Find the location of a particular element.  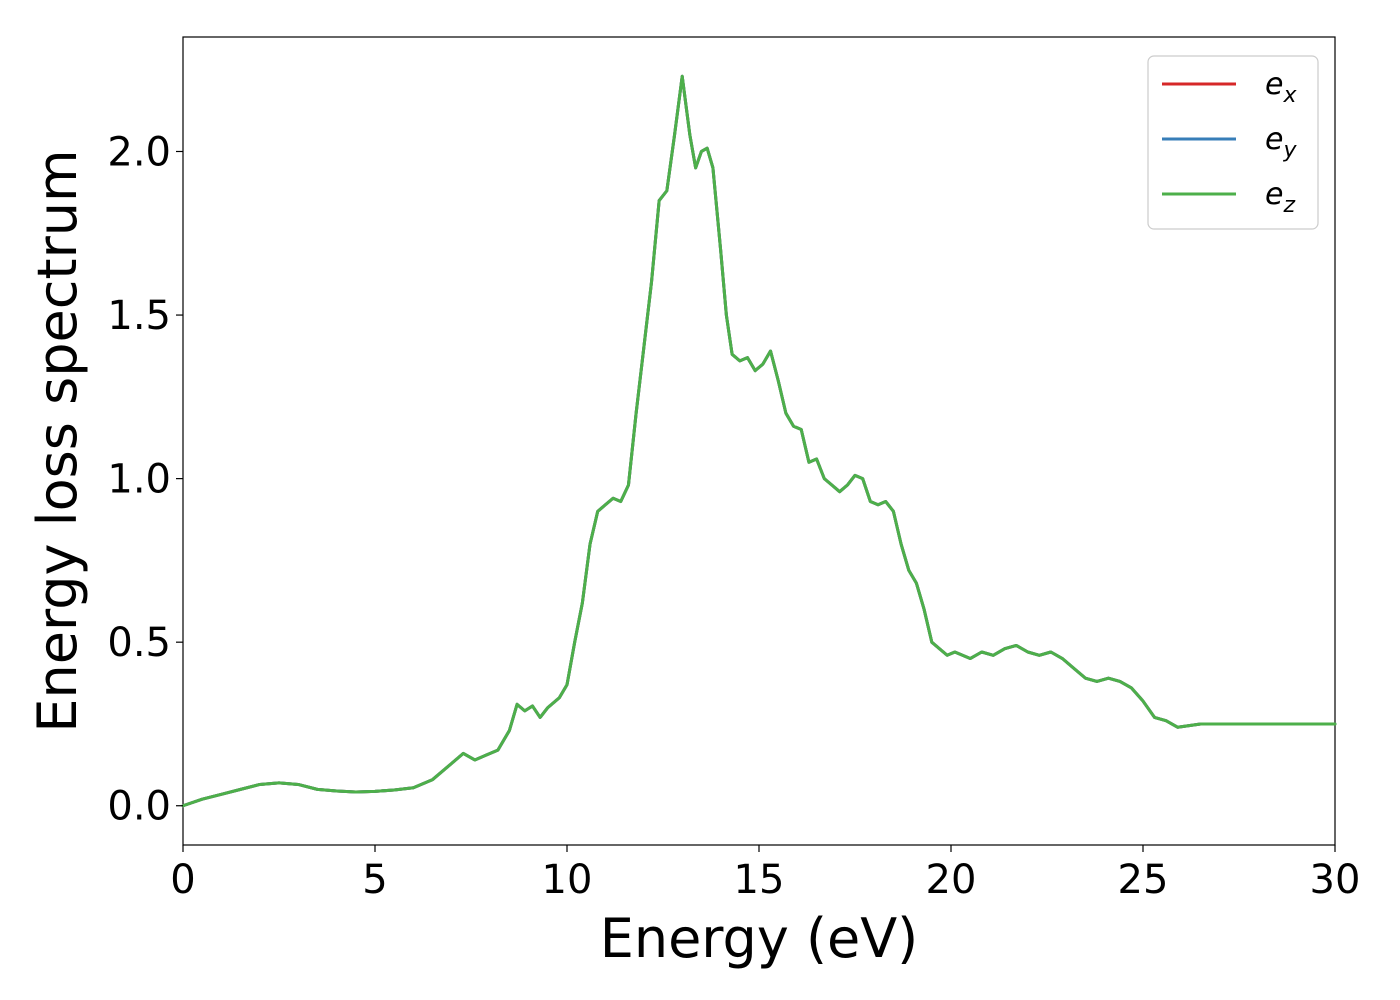

y-axis-ticks: 0.0 0.5 1.0 1.5 2.0 is located at coordinates (145, 479).